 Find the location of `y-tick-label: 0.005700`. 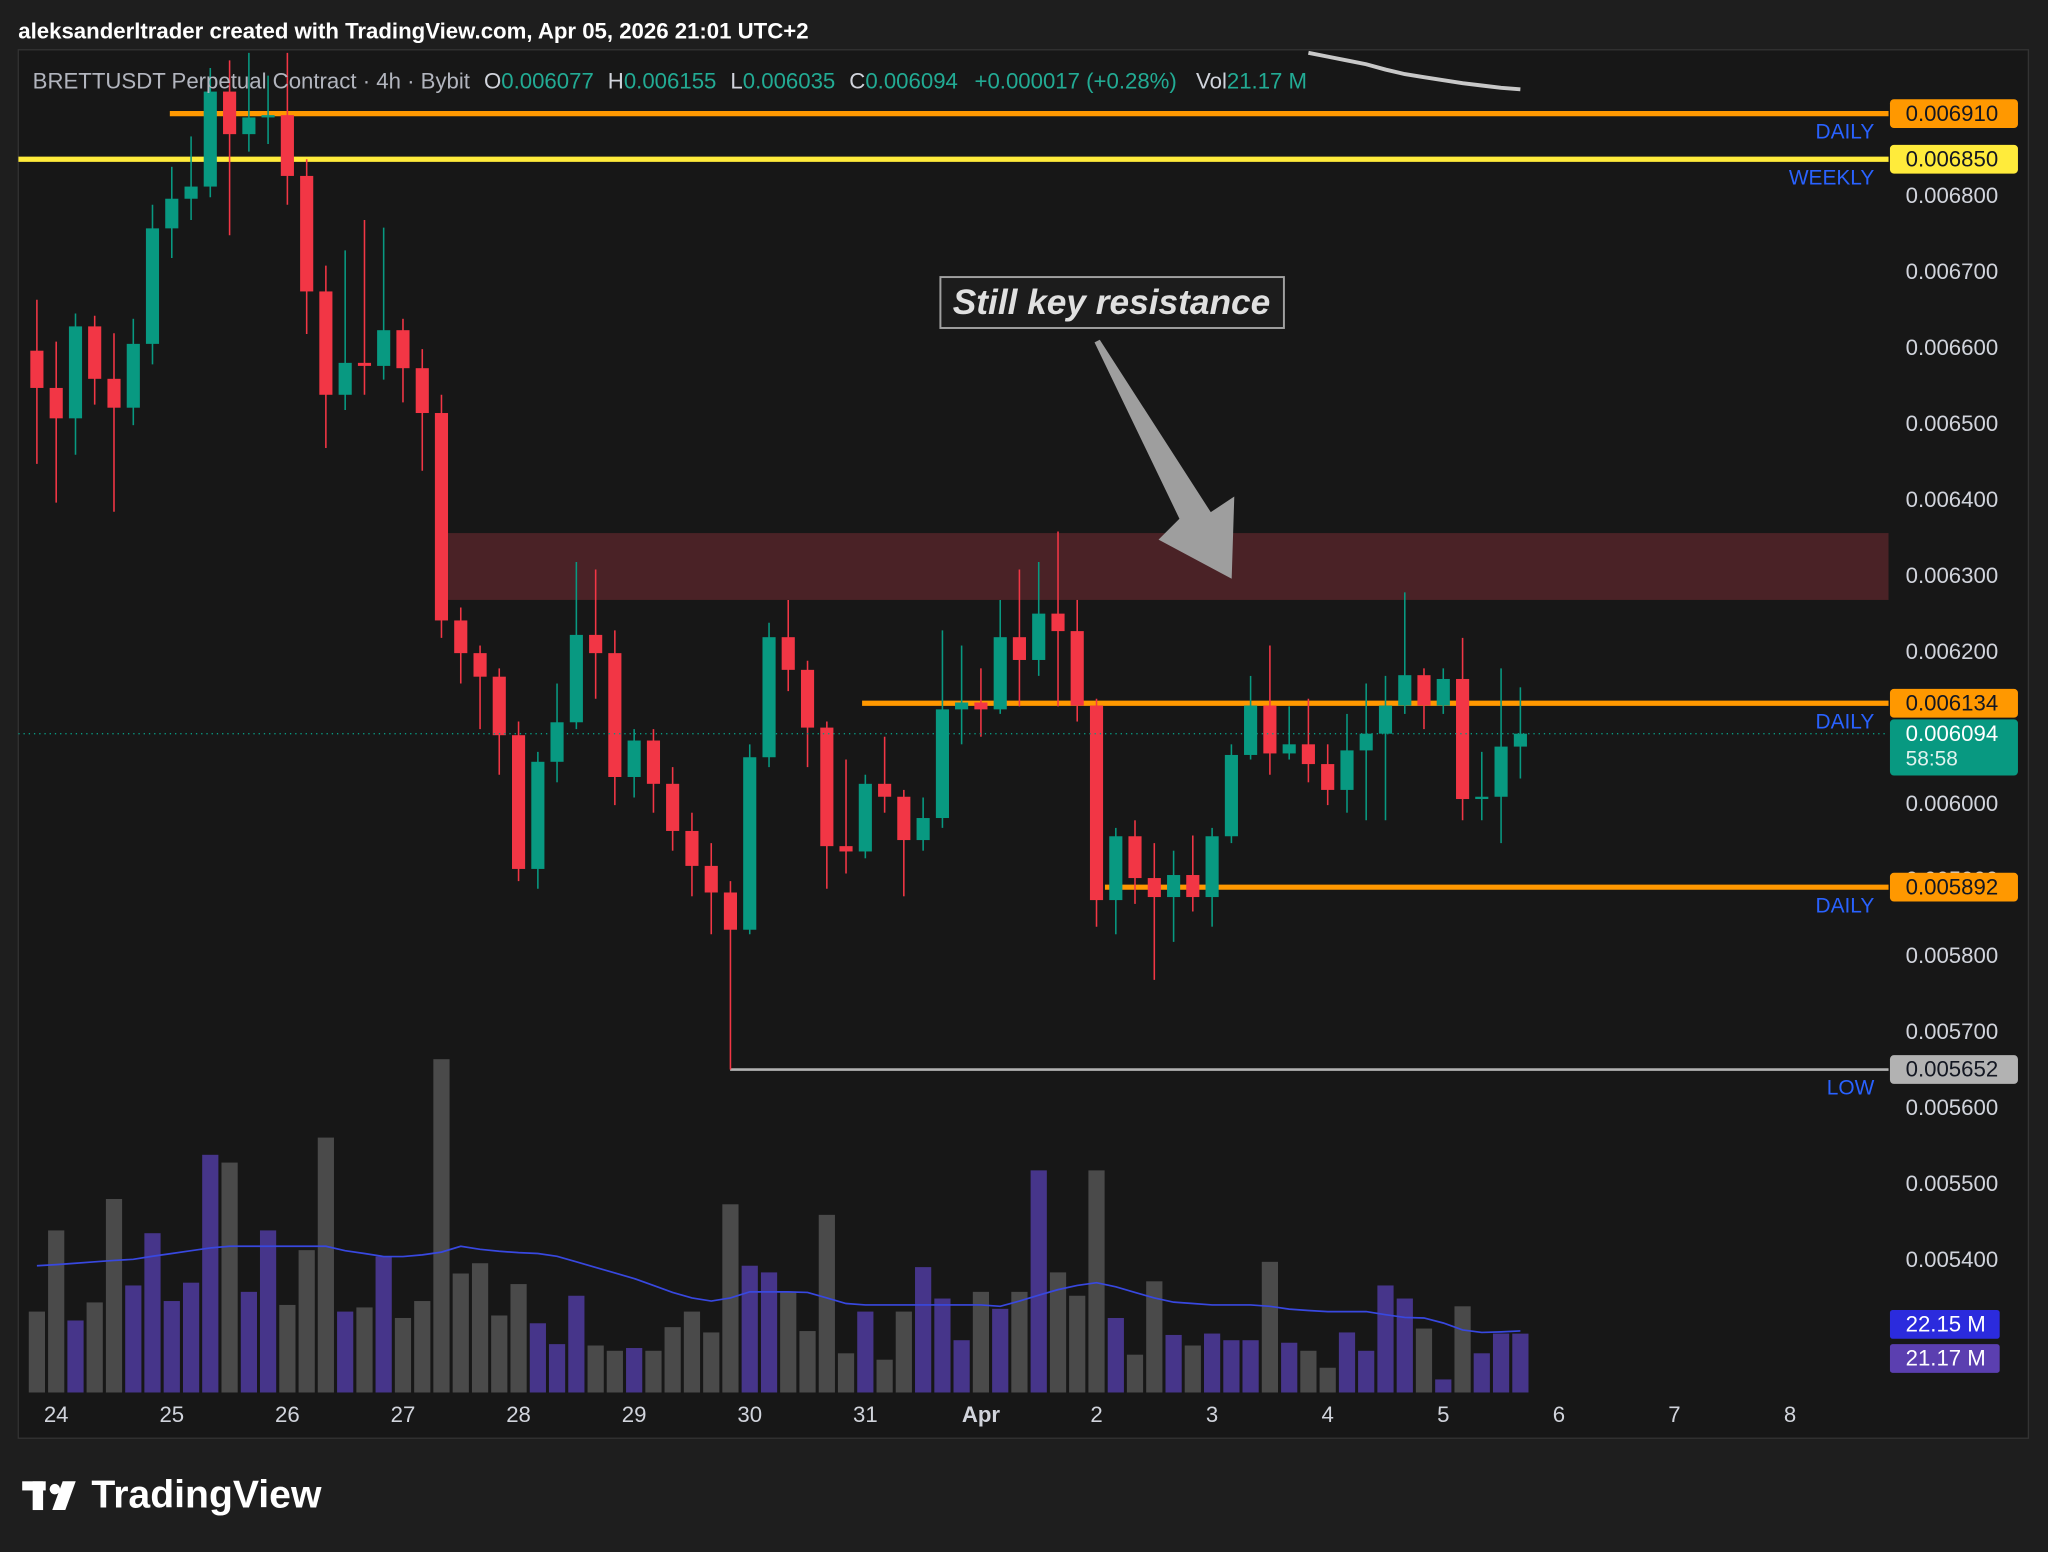

y-tick-label: 0.005700 is located at coordinates (1952, 1031).